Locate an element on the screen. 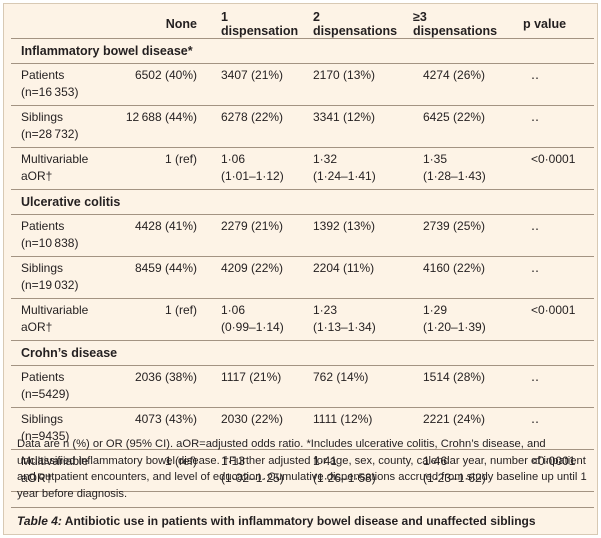  row-label: Siblings (n=9435) is located at coordinates (61, 428).